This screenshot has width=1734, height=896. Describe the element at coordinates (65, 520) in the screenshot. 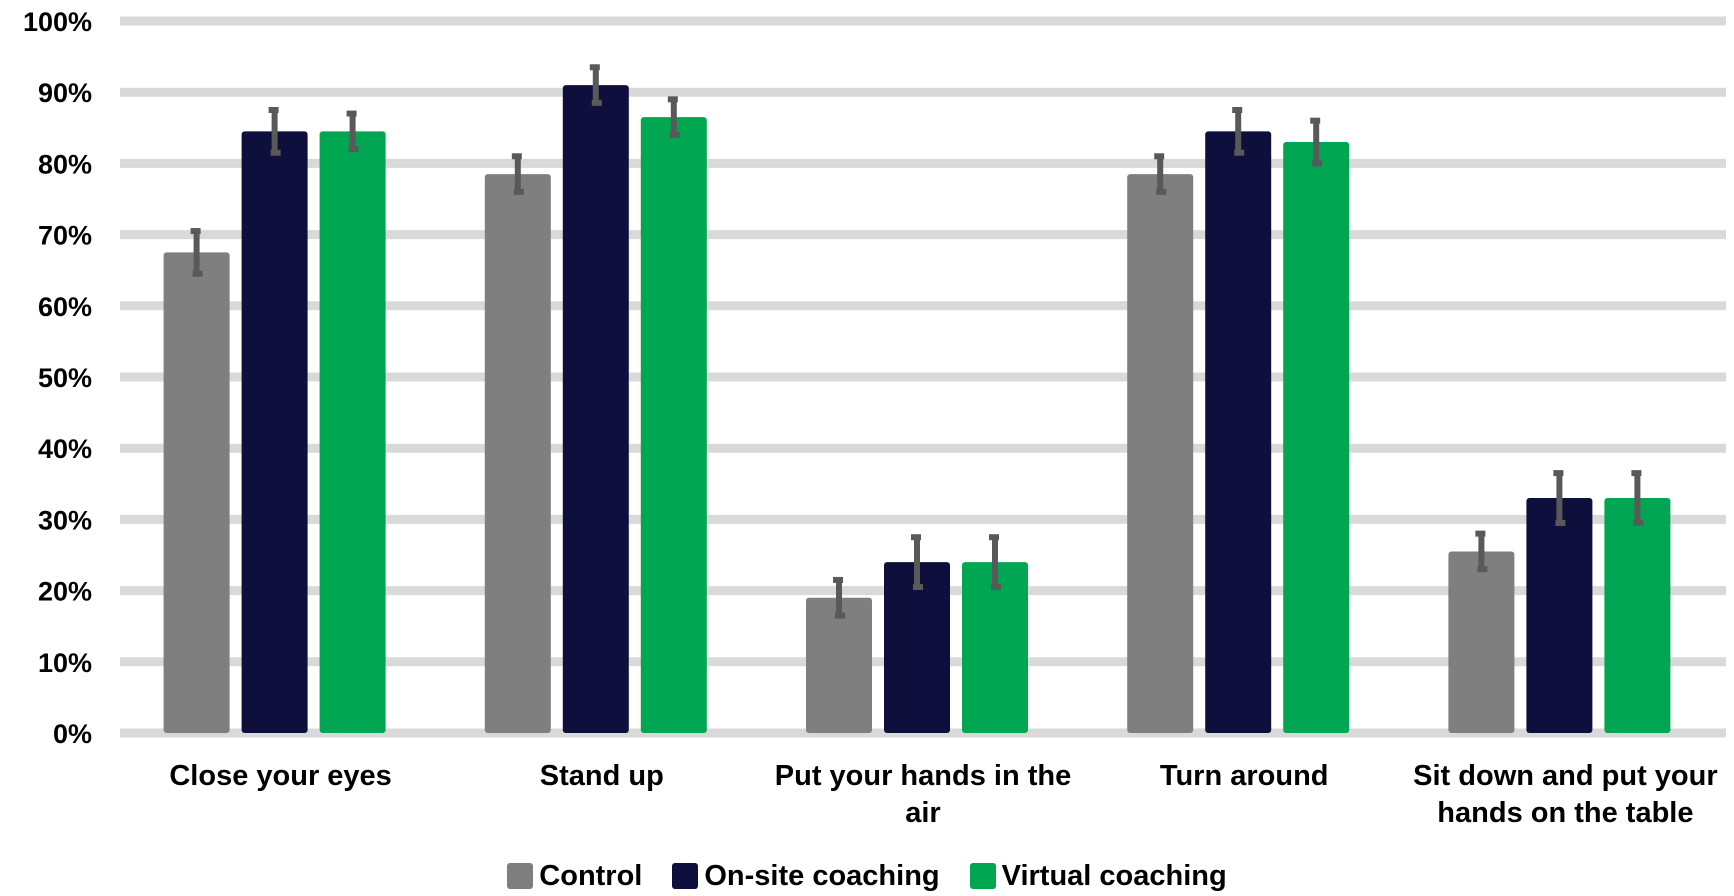

I see `y-tick-label: 30%` at that location.